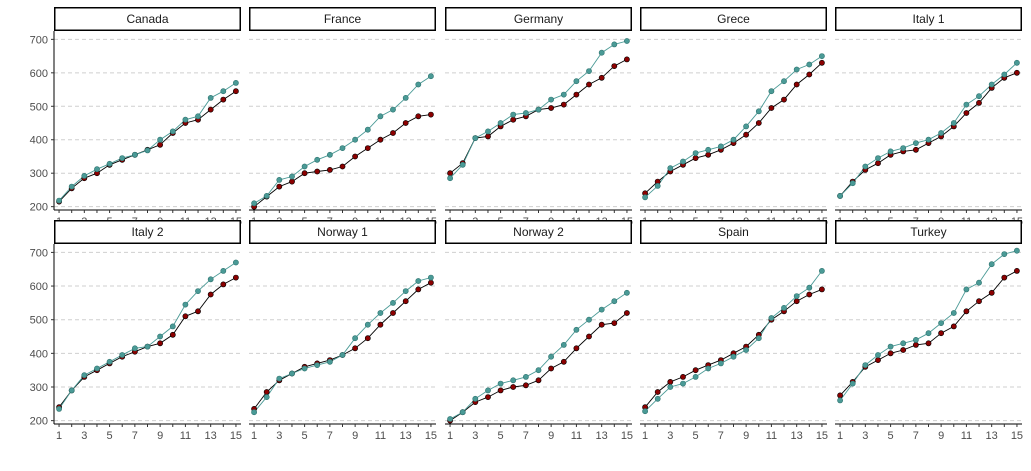 This screenshot has height=471, width=1031. I want to click on y-tick-label: 400, so click(39, 141).